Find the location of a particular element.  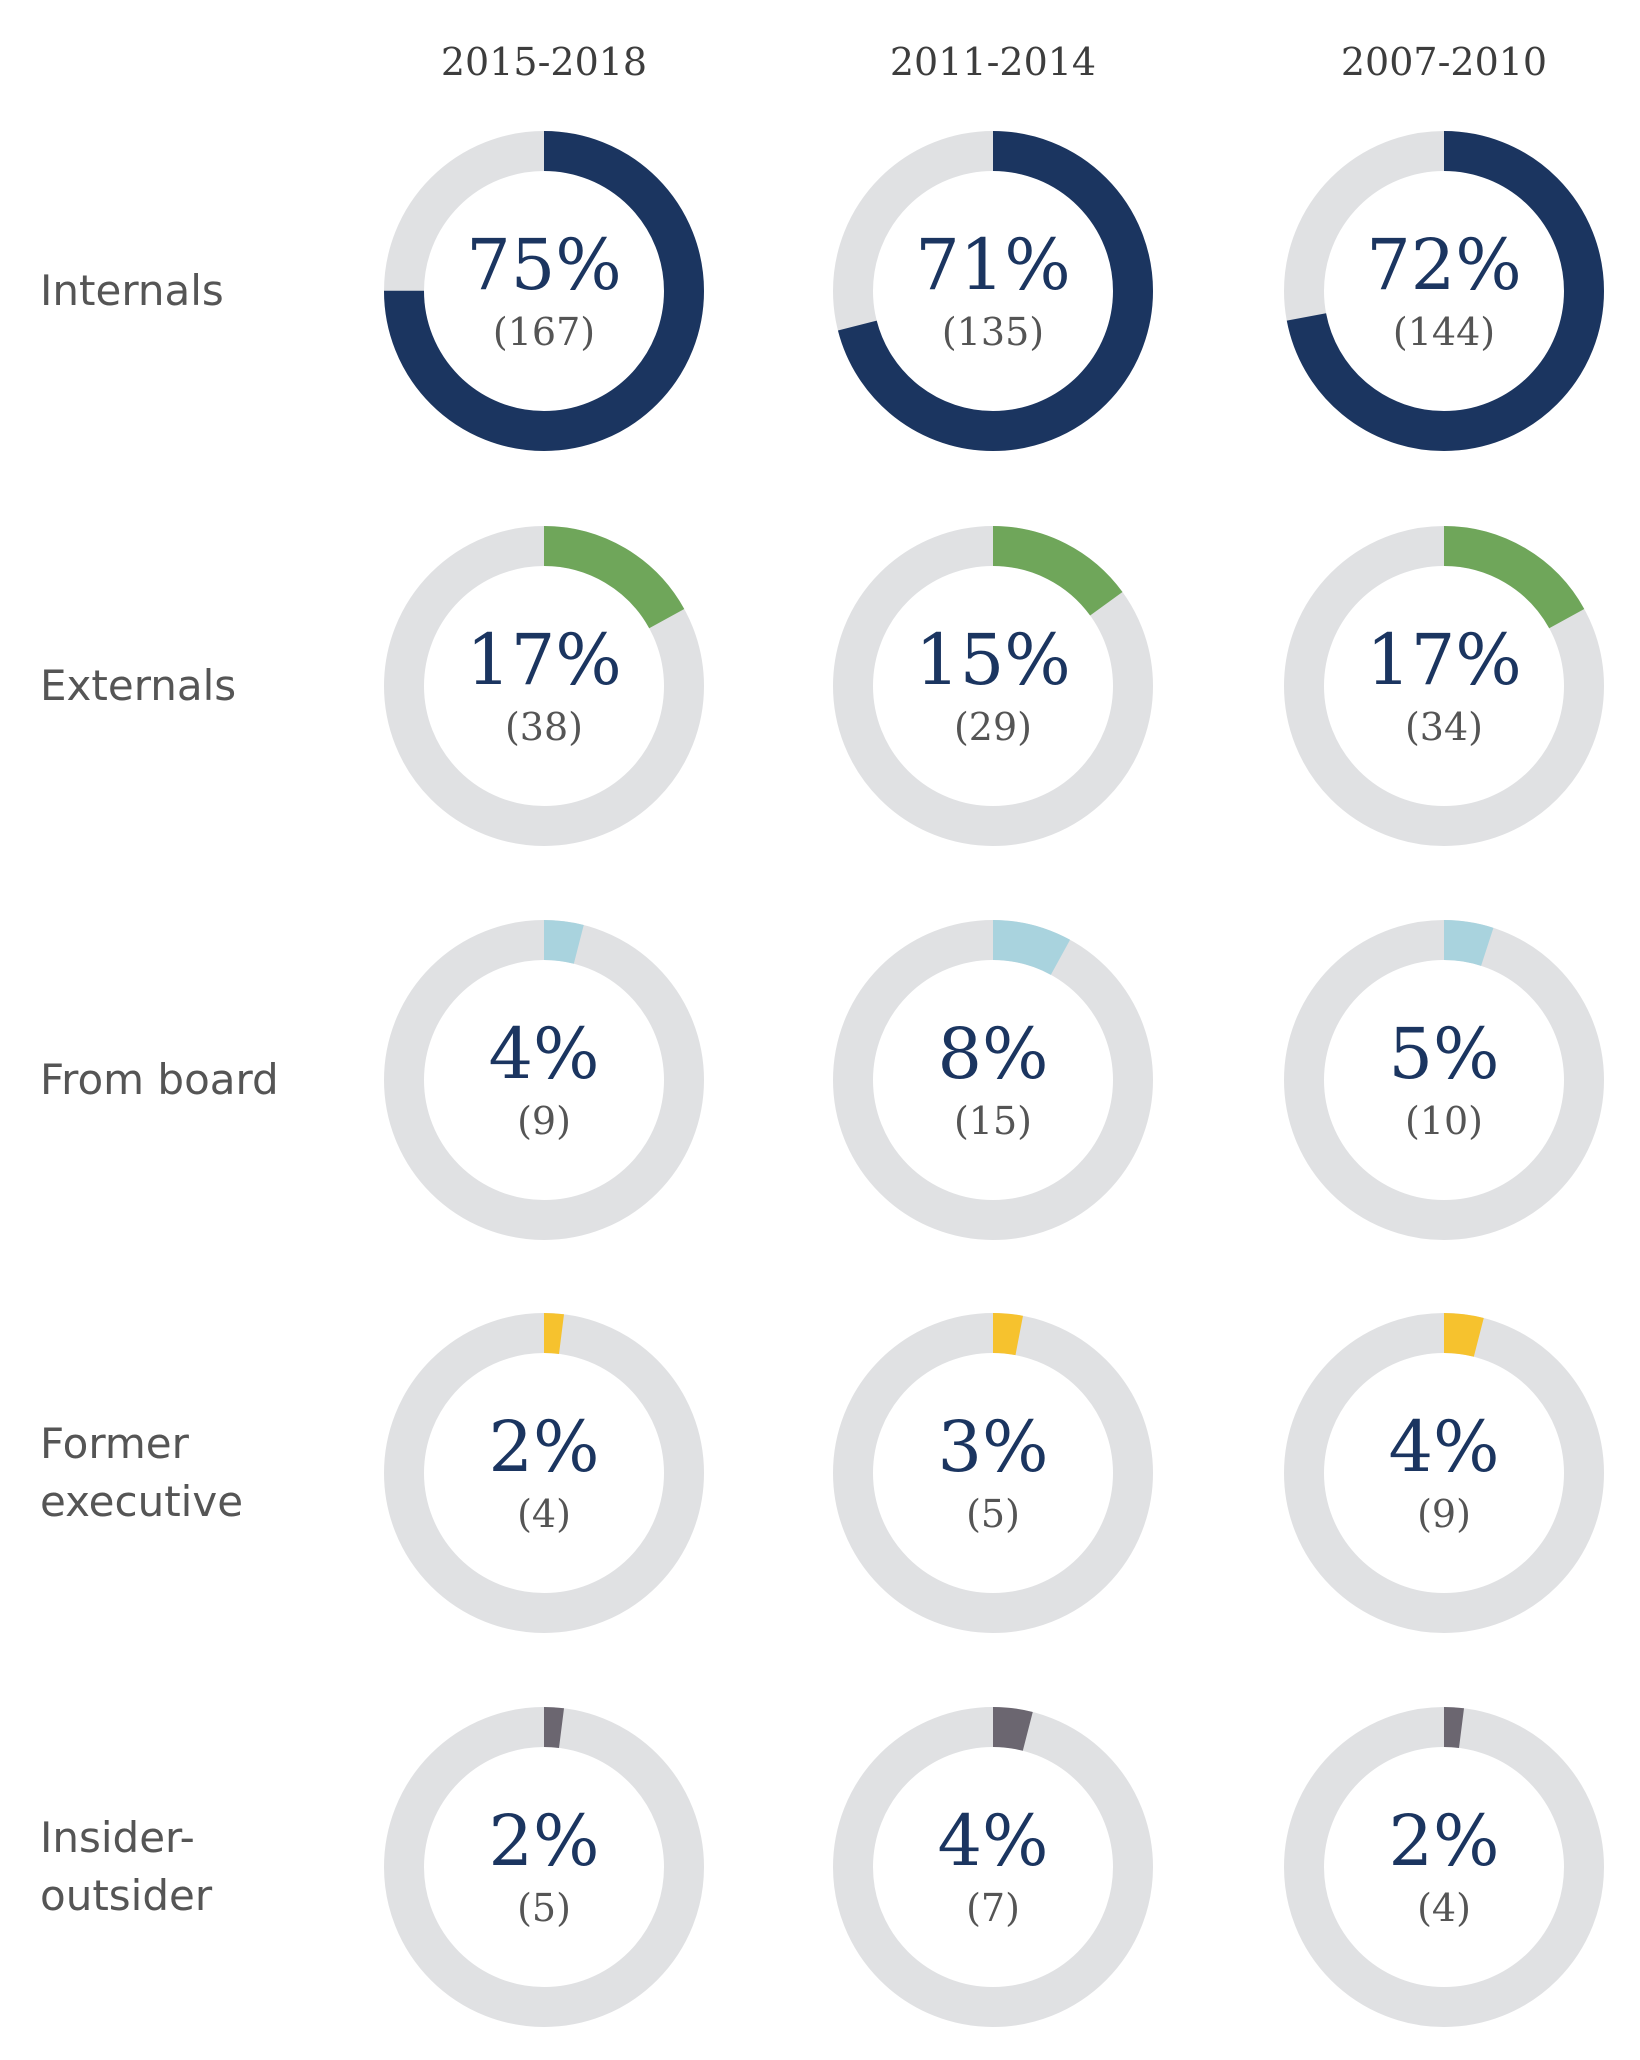

count-label: (7) is located at coordinates (993, 1908).